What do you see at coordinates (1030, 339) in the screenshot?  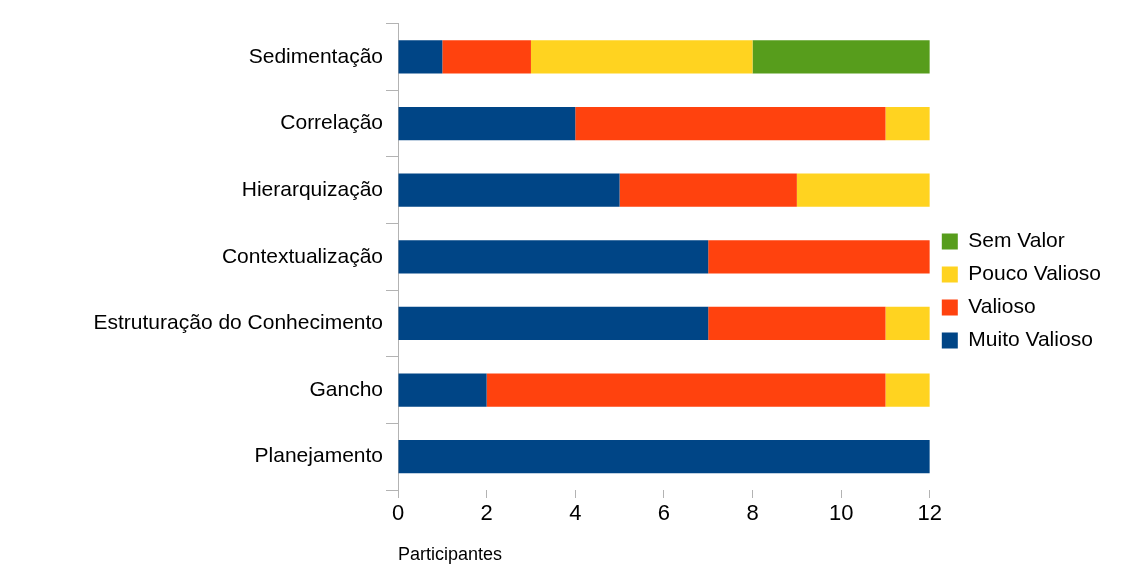 I see `legend-label: Muito Valioso` at bounding box center [1030, 339].